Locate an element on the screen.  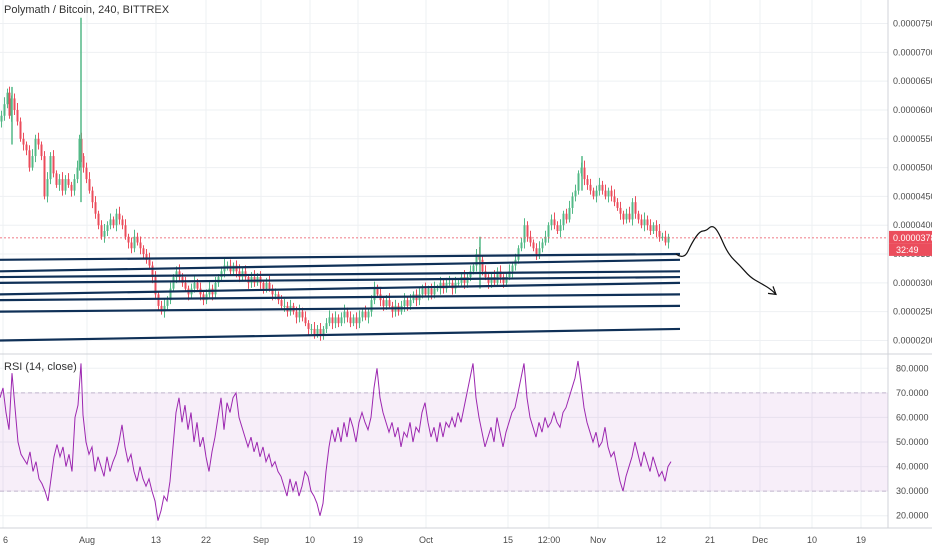
forecast-arrow-head is located at coordinates (772, 291).